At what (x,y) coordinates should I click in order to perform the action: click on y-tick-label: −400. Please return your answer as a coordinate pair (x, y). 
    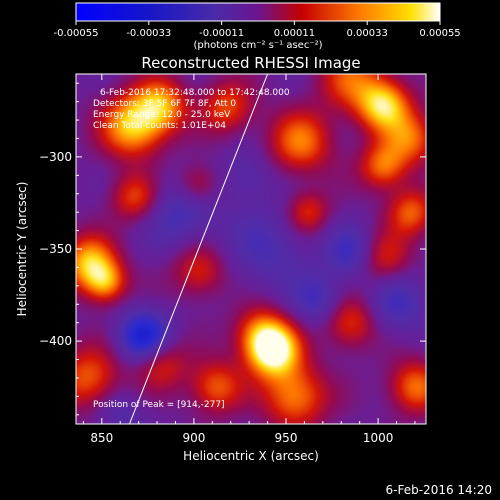
    Looking at the image, I should click on (55, 341).